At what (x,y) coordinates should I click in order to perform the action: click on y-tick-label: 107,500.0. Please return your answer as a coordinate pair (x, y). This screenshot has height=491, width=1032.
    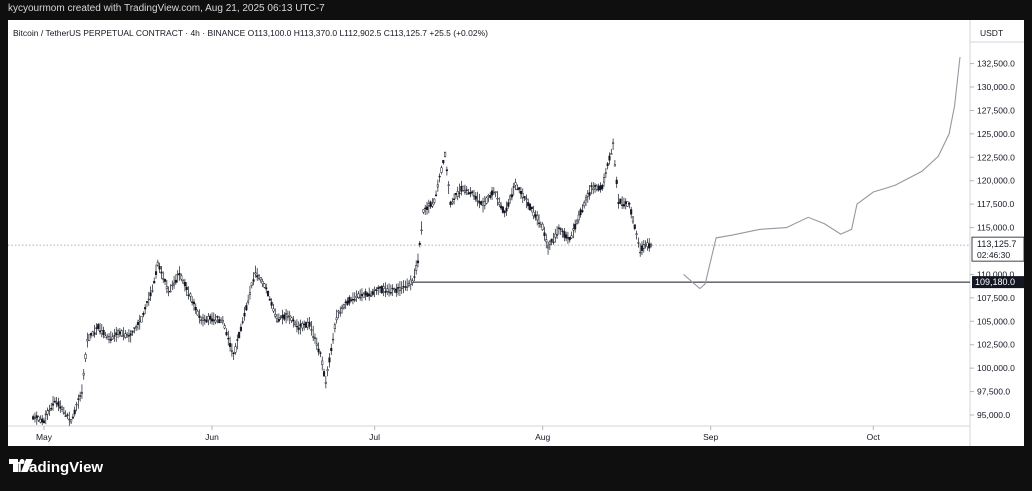
    Looking at the image, I should click on (996, 298).